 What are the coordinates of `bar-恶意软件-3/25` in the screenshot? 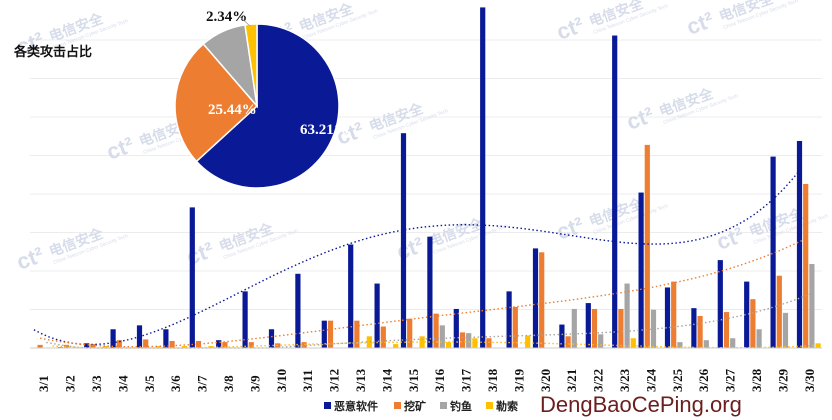 It's located at (667, 317).